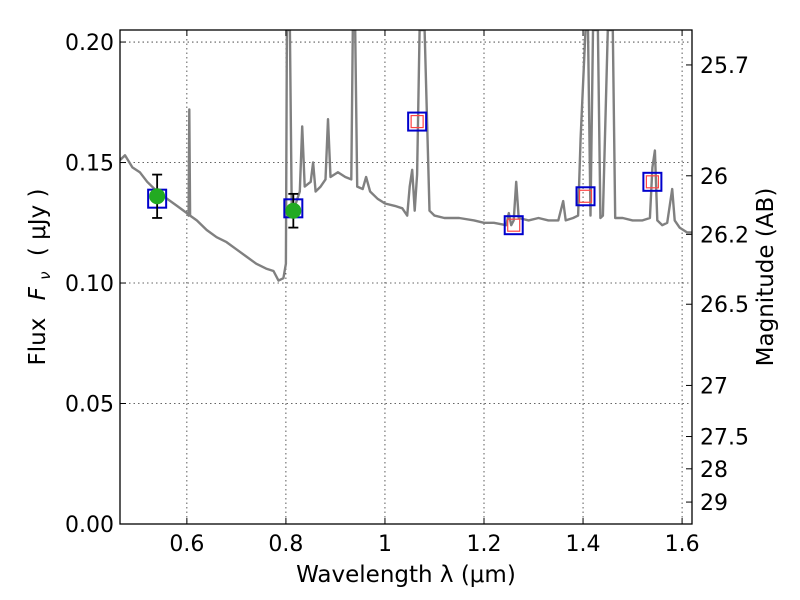  What do you see at coordinates (186, 544) in the screenshot?
I see `x-tick-label: 0.6` at bounding box center [186, 544].